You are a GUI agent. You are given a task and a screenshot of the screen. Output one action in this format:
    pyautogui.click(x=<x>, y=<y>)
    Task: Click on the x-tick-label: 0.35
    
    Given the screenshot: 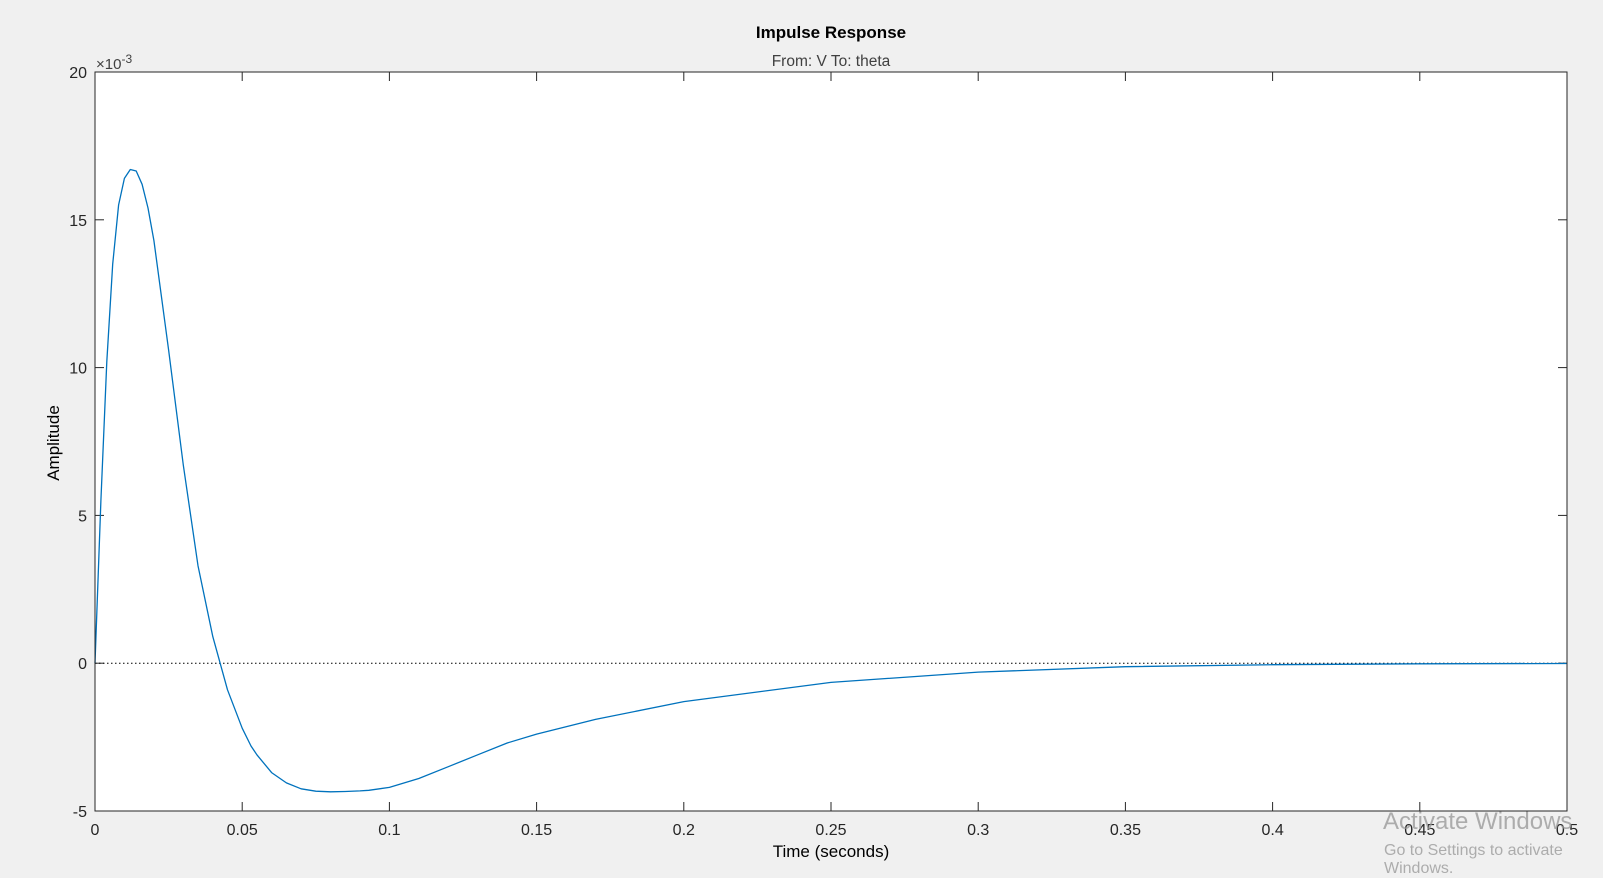 What is the action you would take?
    pyautogui.click(x=1125, y=830)
    